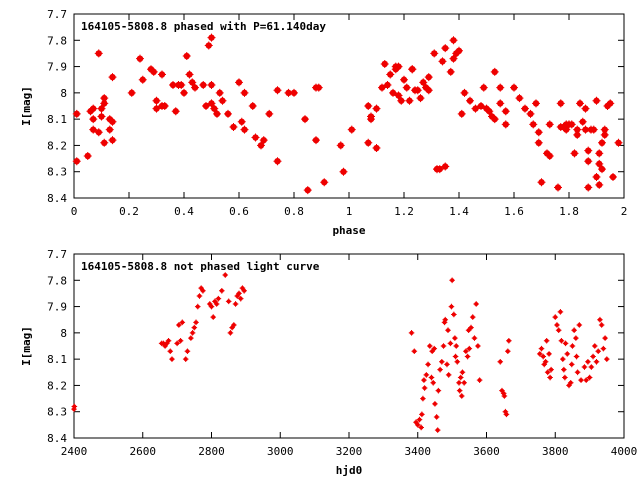 The height and width of the screenshot is (480, 640). What do you see at coordinates (569, 211) in the screenshot?
I see `phased-x-tick-label: 1.8` at bounding box center [569, 211].